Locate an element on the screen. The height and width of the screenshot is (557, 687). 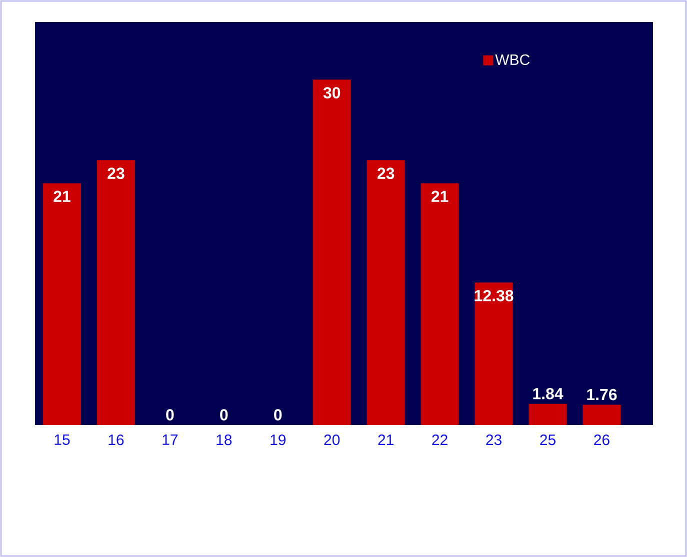
data-label: 30 is located at coordinates (331, 92).